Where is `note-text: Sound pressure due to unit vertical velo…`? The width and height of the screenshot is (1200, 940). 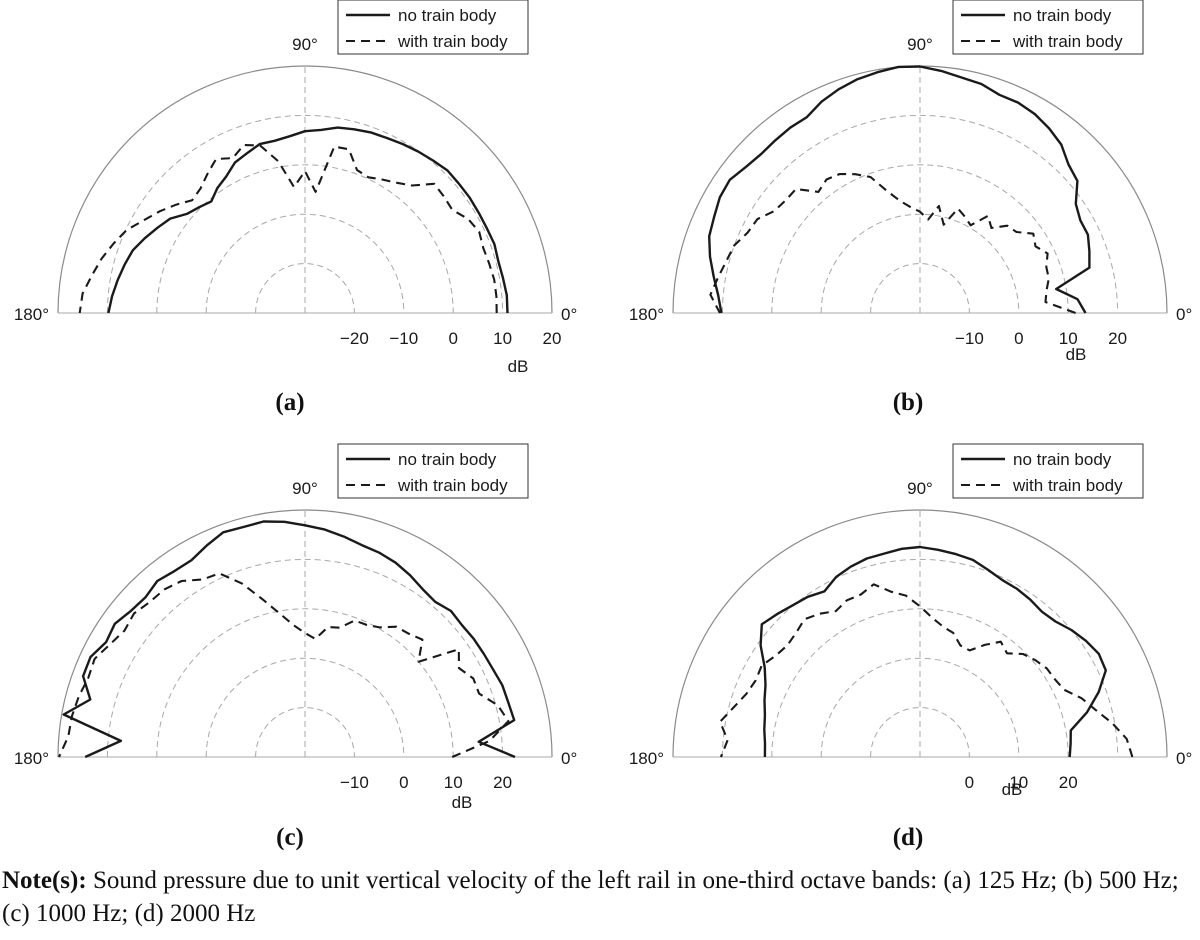 note-text: Sound pressure due to unit vertical velo… is located at coordinates (590, 897).